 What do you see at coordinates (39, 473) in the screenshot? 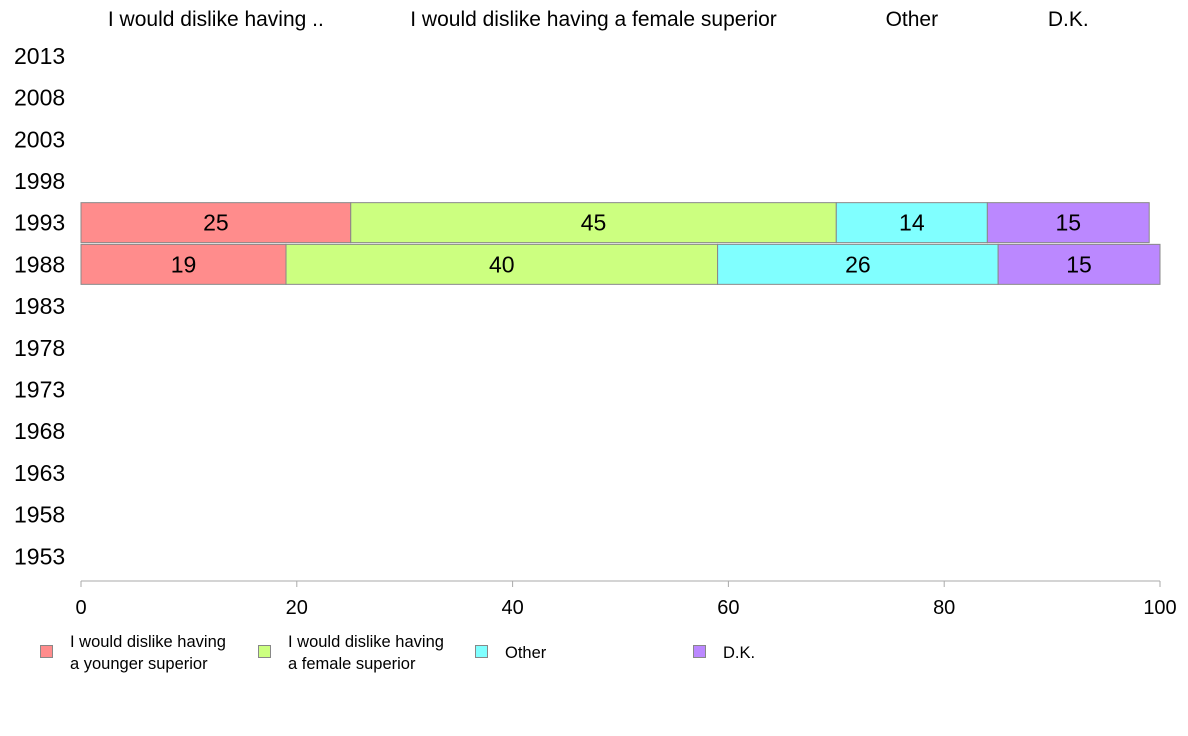
I see `year-label-1963: 1963` at bounding box center [39, 473].